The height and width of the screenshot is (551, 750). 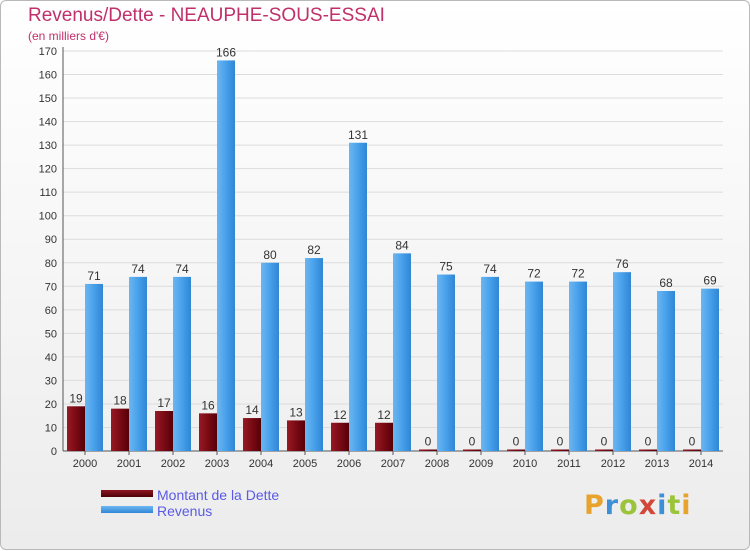 What do you see at coordinates (296, 412) in the screenshot?
I see `debt-value-label: 13` at bounding box center [296, 412].